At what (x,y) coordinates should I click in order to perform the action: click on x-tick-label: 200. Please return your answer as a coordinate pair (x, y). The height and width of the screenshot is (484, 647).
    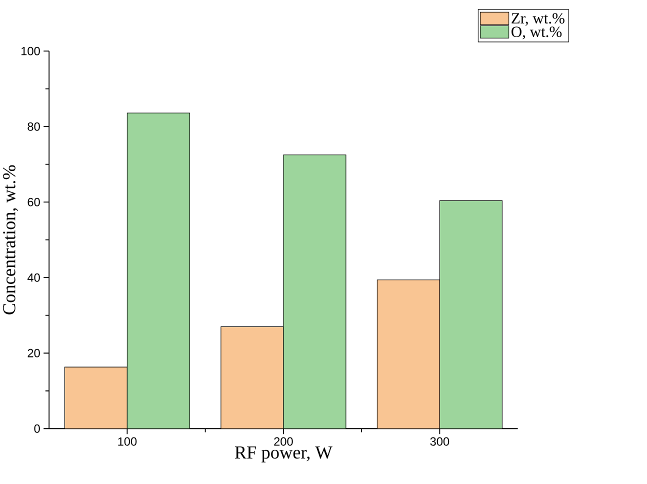
    Looking at the image, I should click on (283, 441).